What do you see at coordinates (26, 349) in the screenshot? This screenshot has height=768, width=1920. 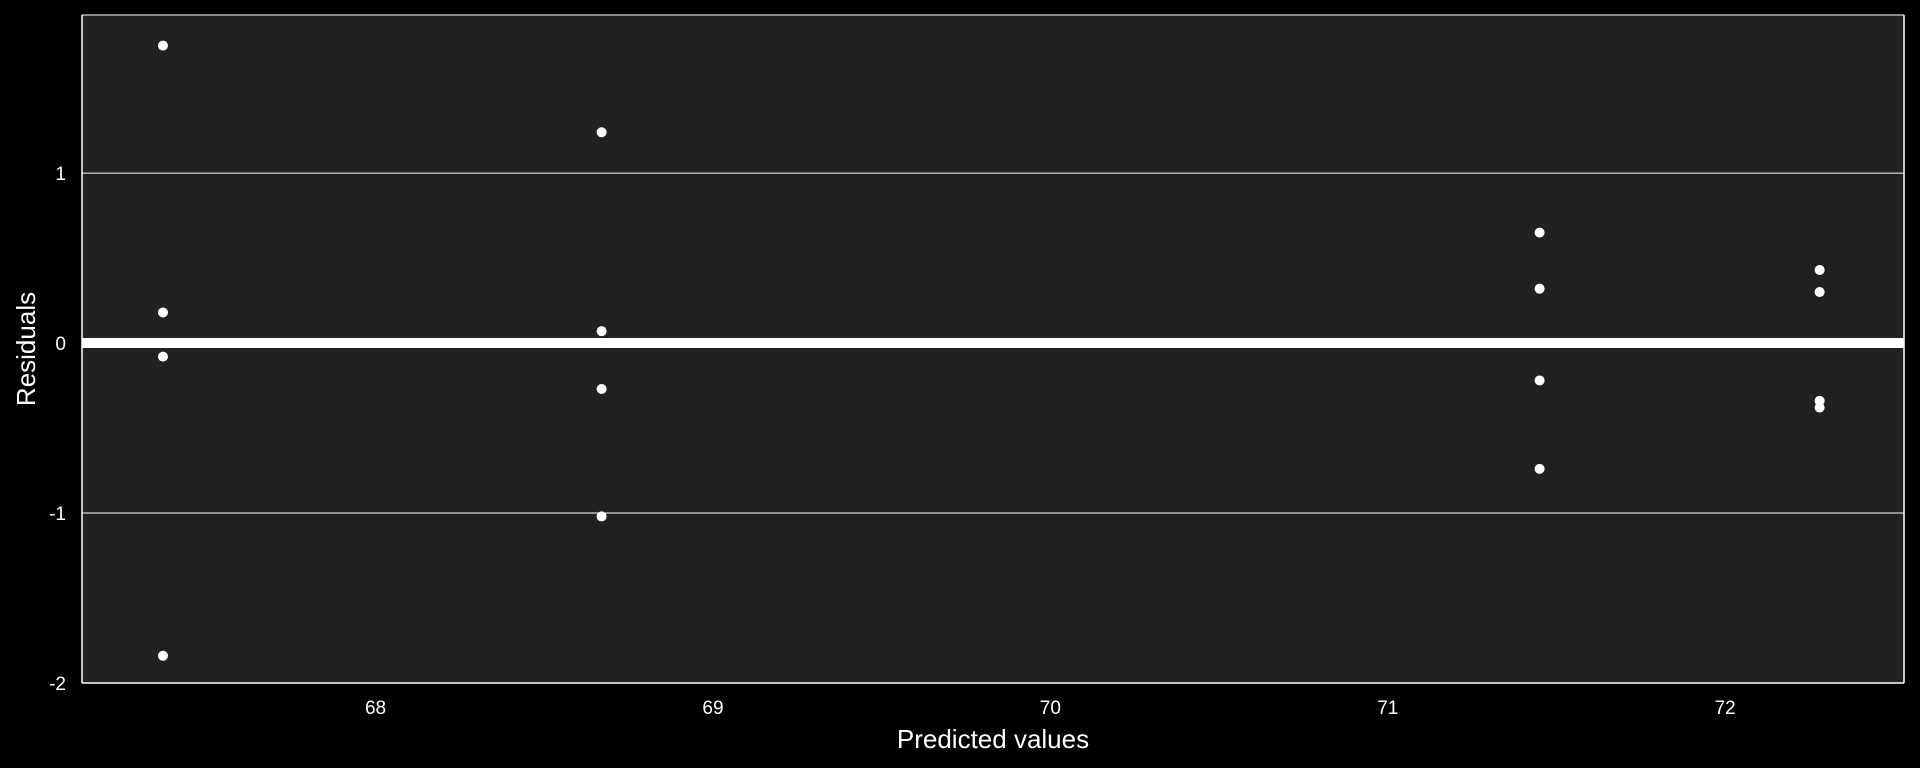 I see `y-axis-title: Residuals` at bounding box center [26, 349].